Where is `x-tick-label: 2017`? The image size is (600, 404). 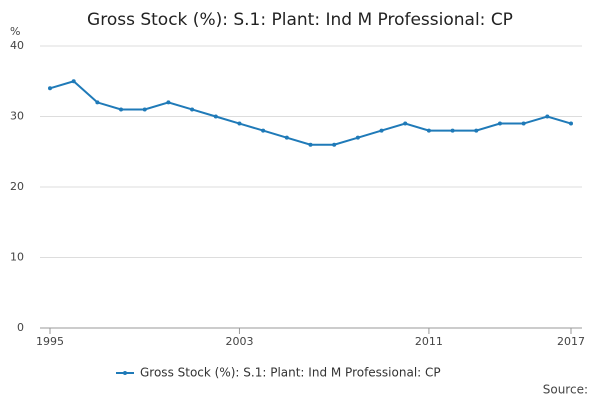 x-tick-label: 2017 is located at coordinates (571, 341).